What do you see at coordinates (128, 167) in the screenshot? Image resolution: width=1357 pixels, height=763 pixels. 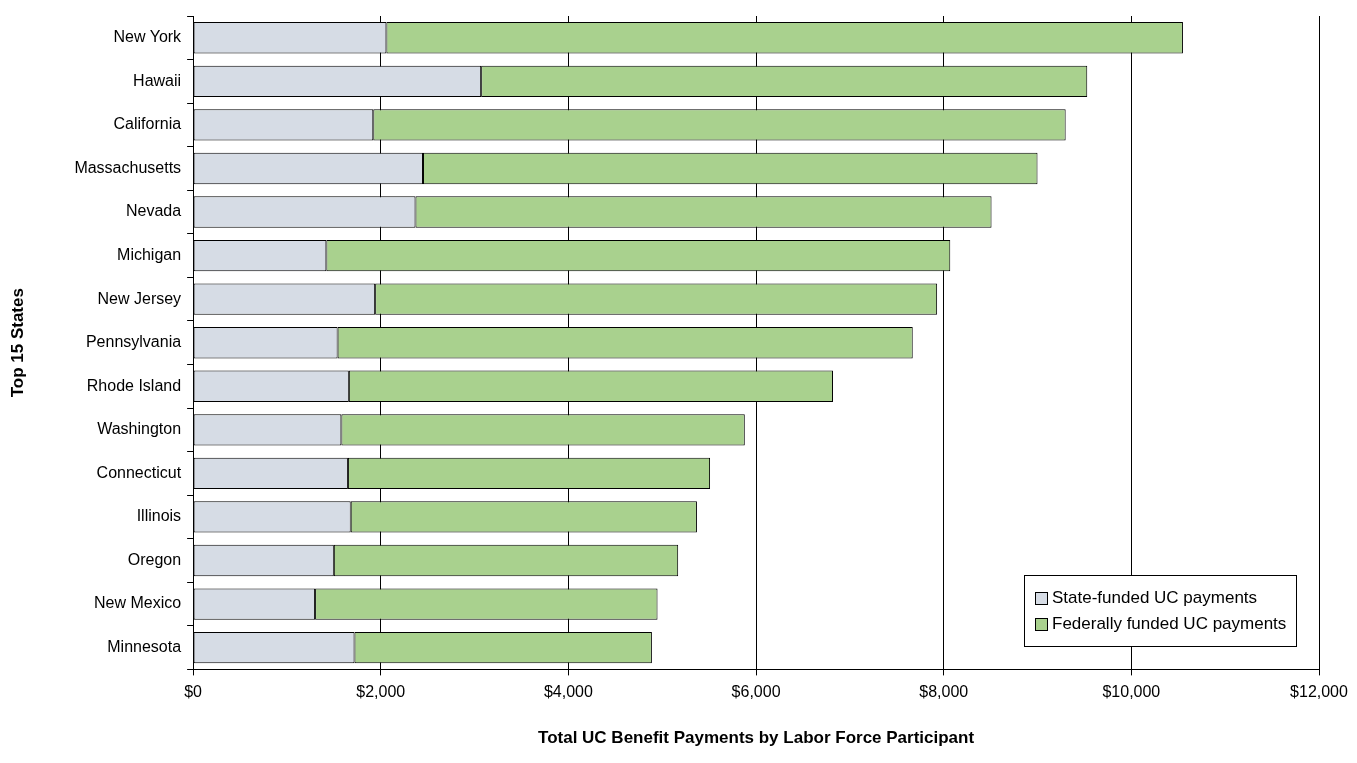 I see `y-tick-label: Massachusetts` at bounding box center [128, 167].